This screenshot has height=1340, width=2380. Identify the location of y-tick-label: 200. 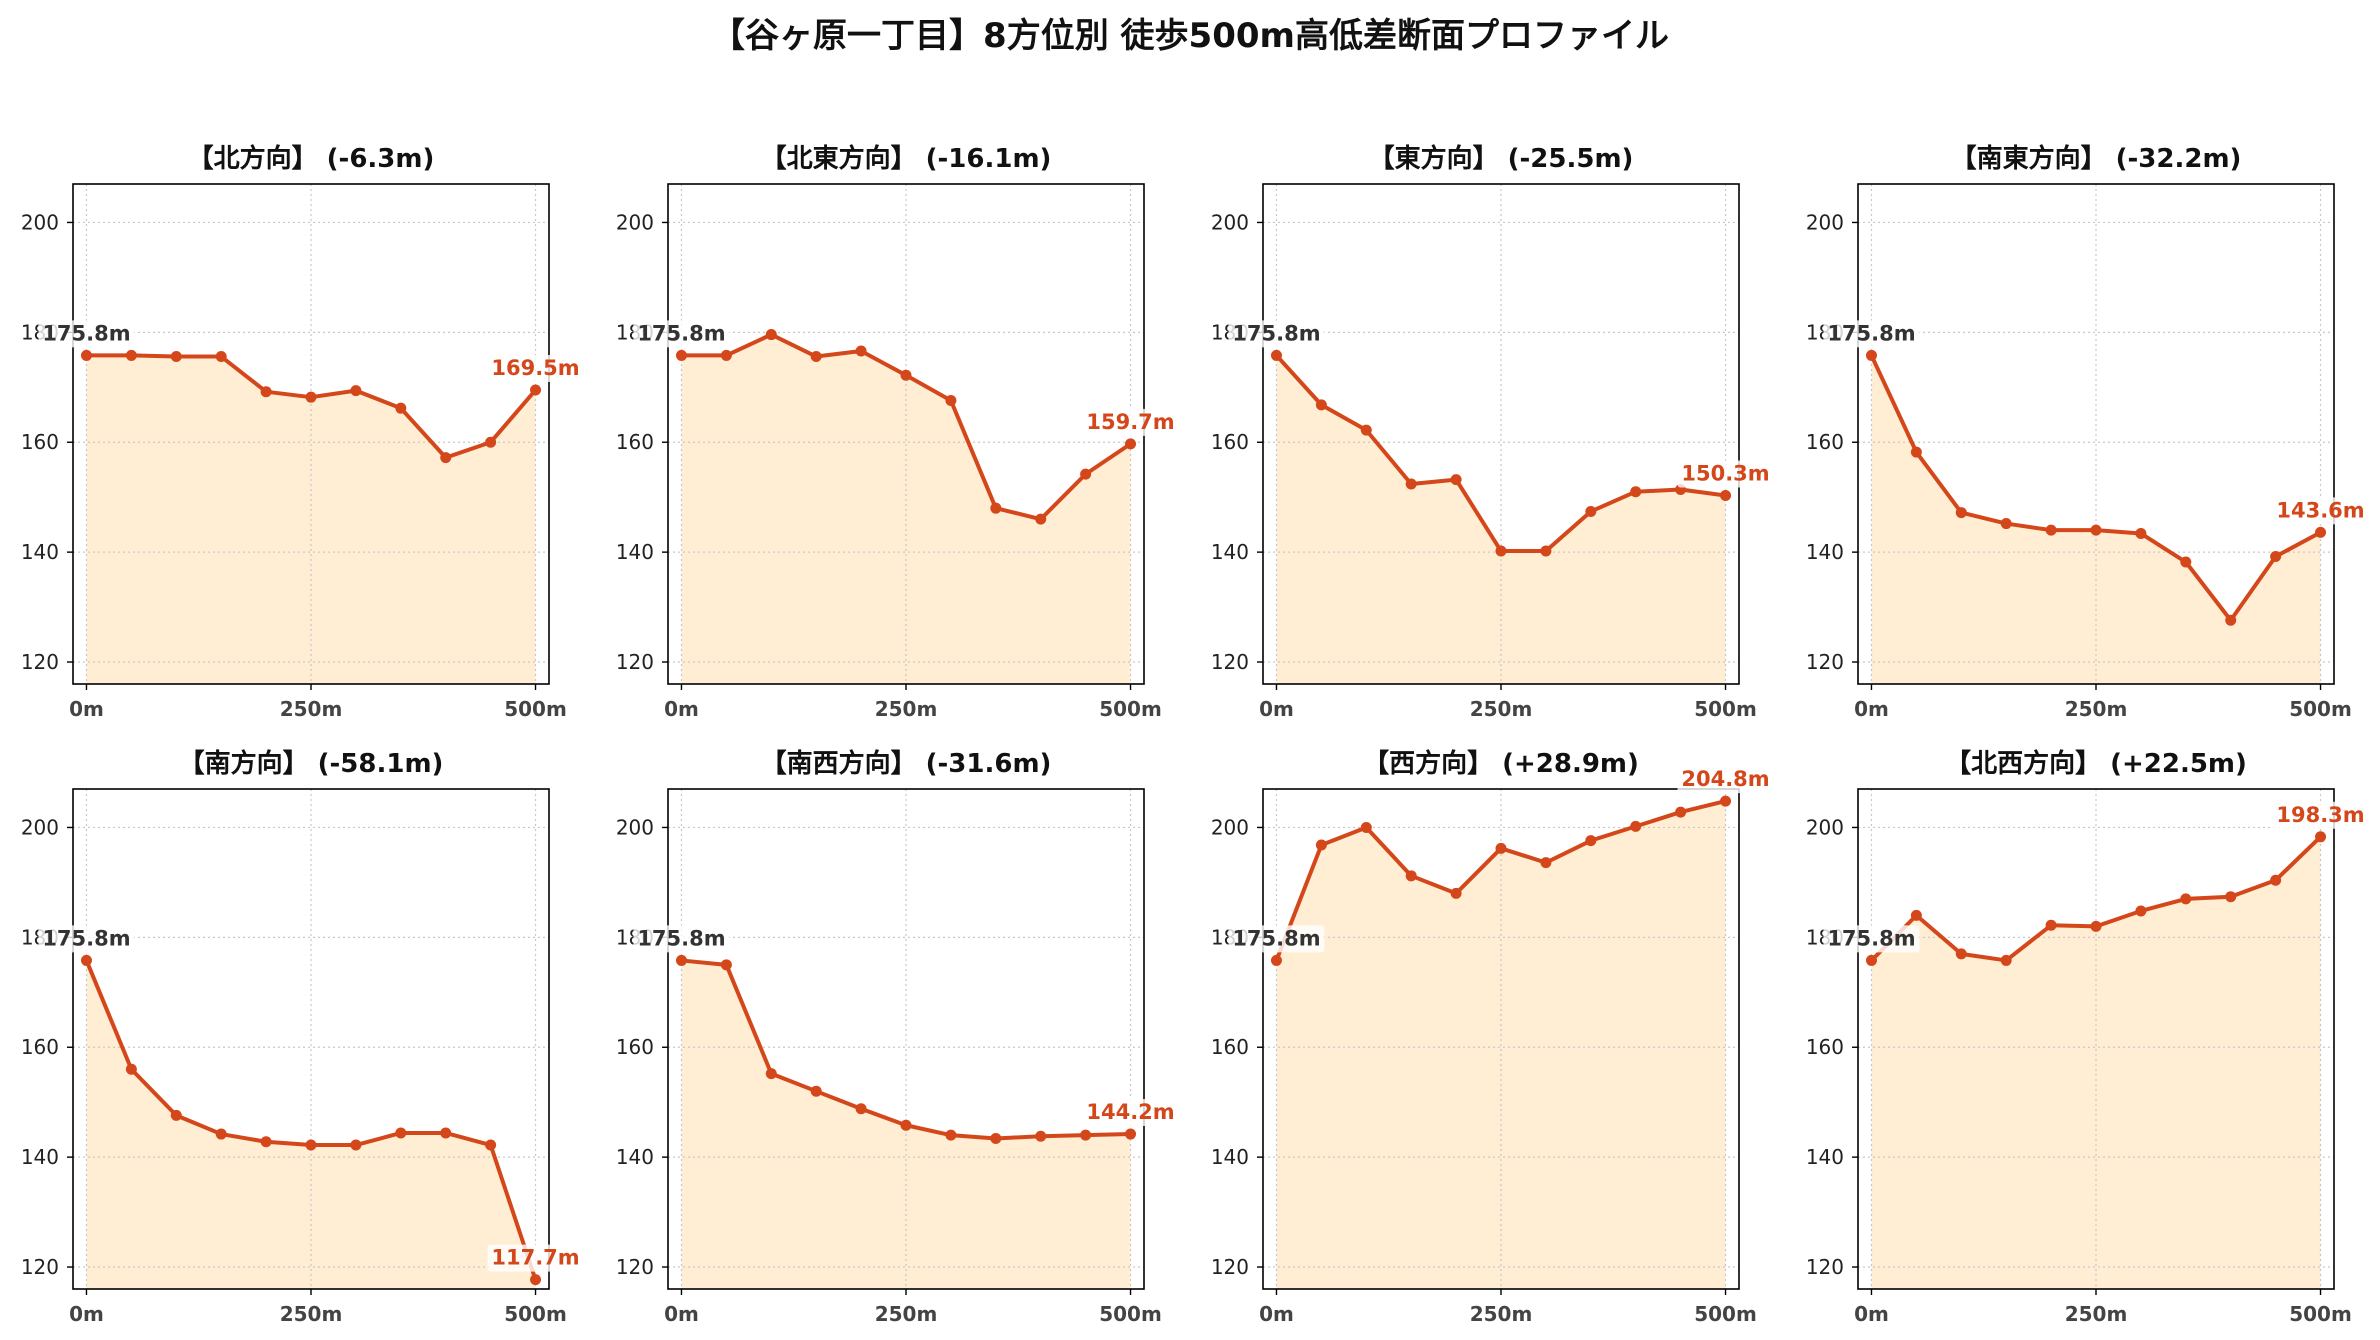
(1230, 827).